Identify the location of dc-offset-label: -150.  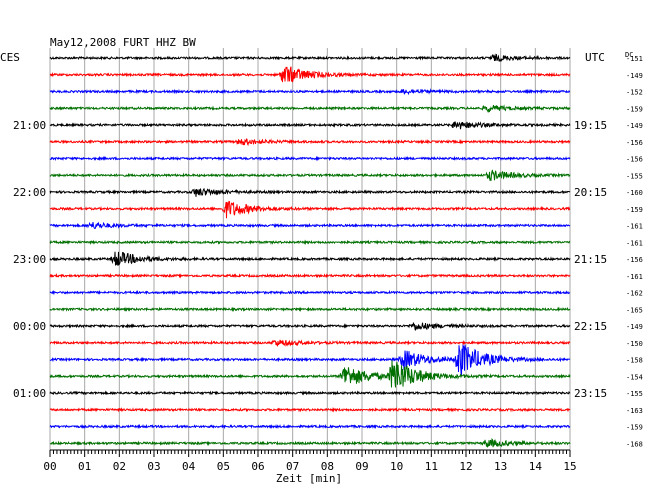
(634, 344).